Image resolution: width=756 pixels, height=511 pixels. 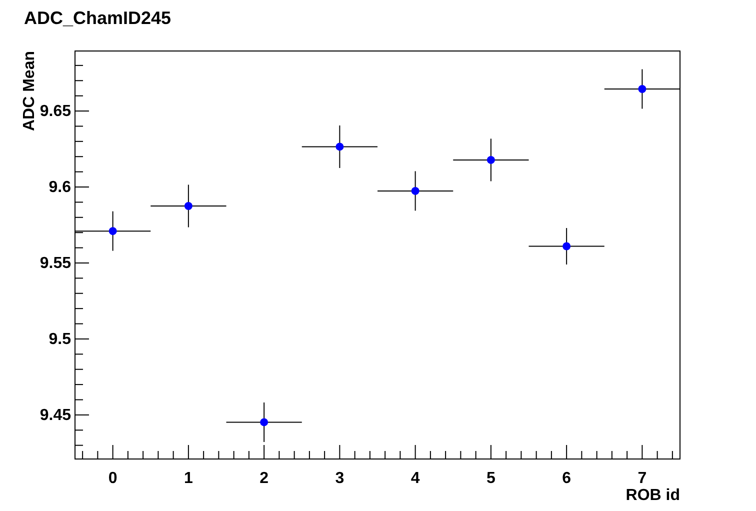 I want to click on x-tick-label: 7, so click(x=642, y=478).